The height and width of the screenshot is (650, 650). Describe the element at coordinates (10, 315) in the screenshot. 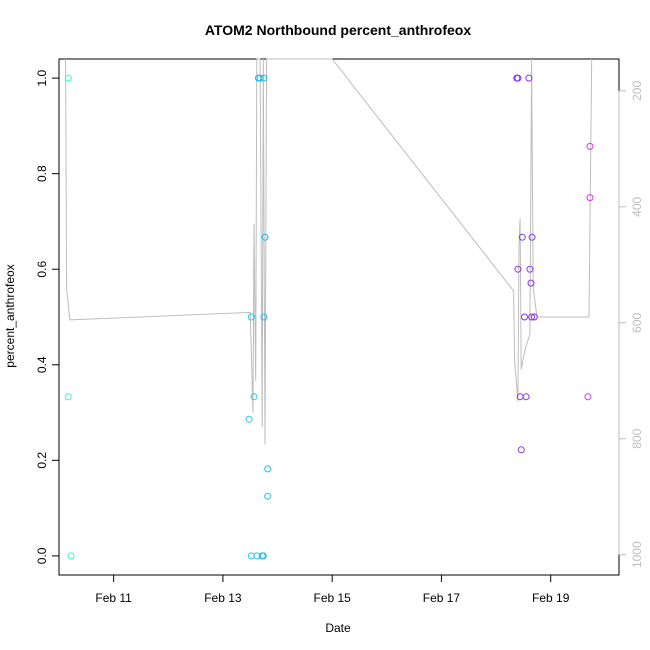

I see `y-axis-label: percent_anthrofeox` at that location.